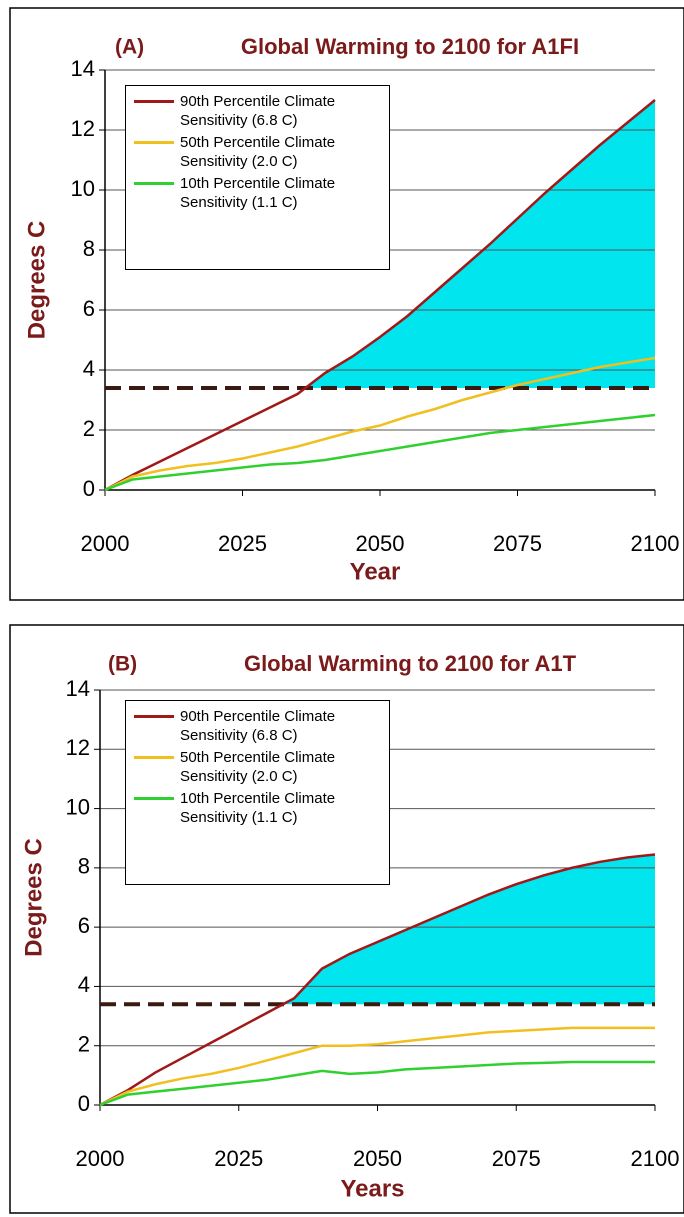 The width and height of the screenshot is (684, 1217). Describe the element at coordinates (410, 46) in the screenshot. I see `chart-title: Global Warming to 2100 for A1FI` at that location.